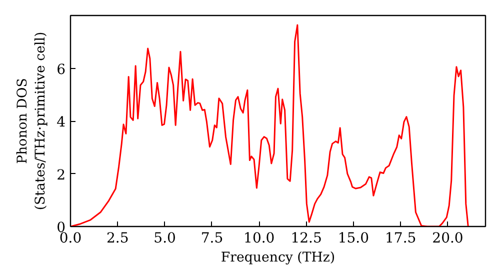  Describe the element at coordinates (278, 258) in the screenshot. I see `x-axis-title: Frequency (THz)` at that location.